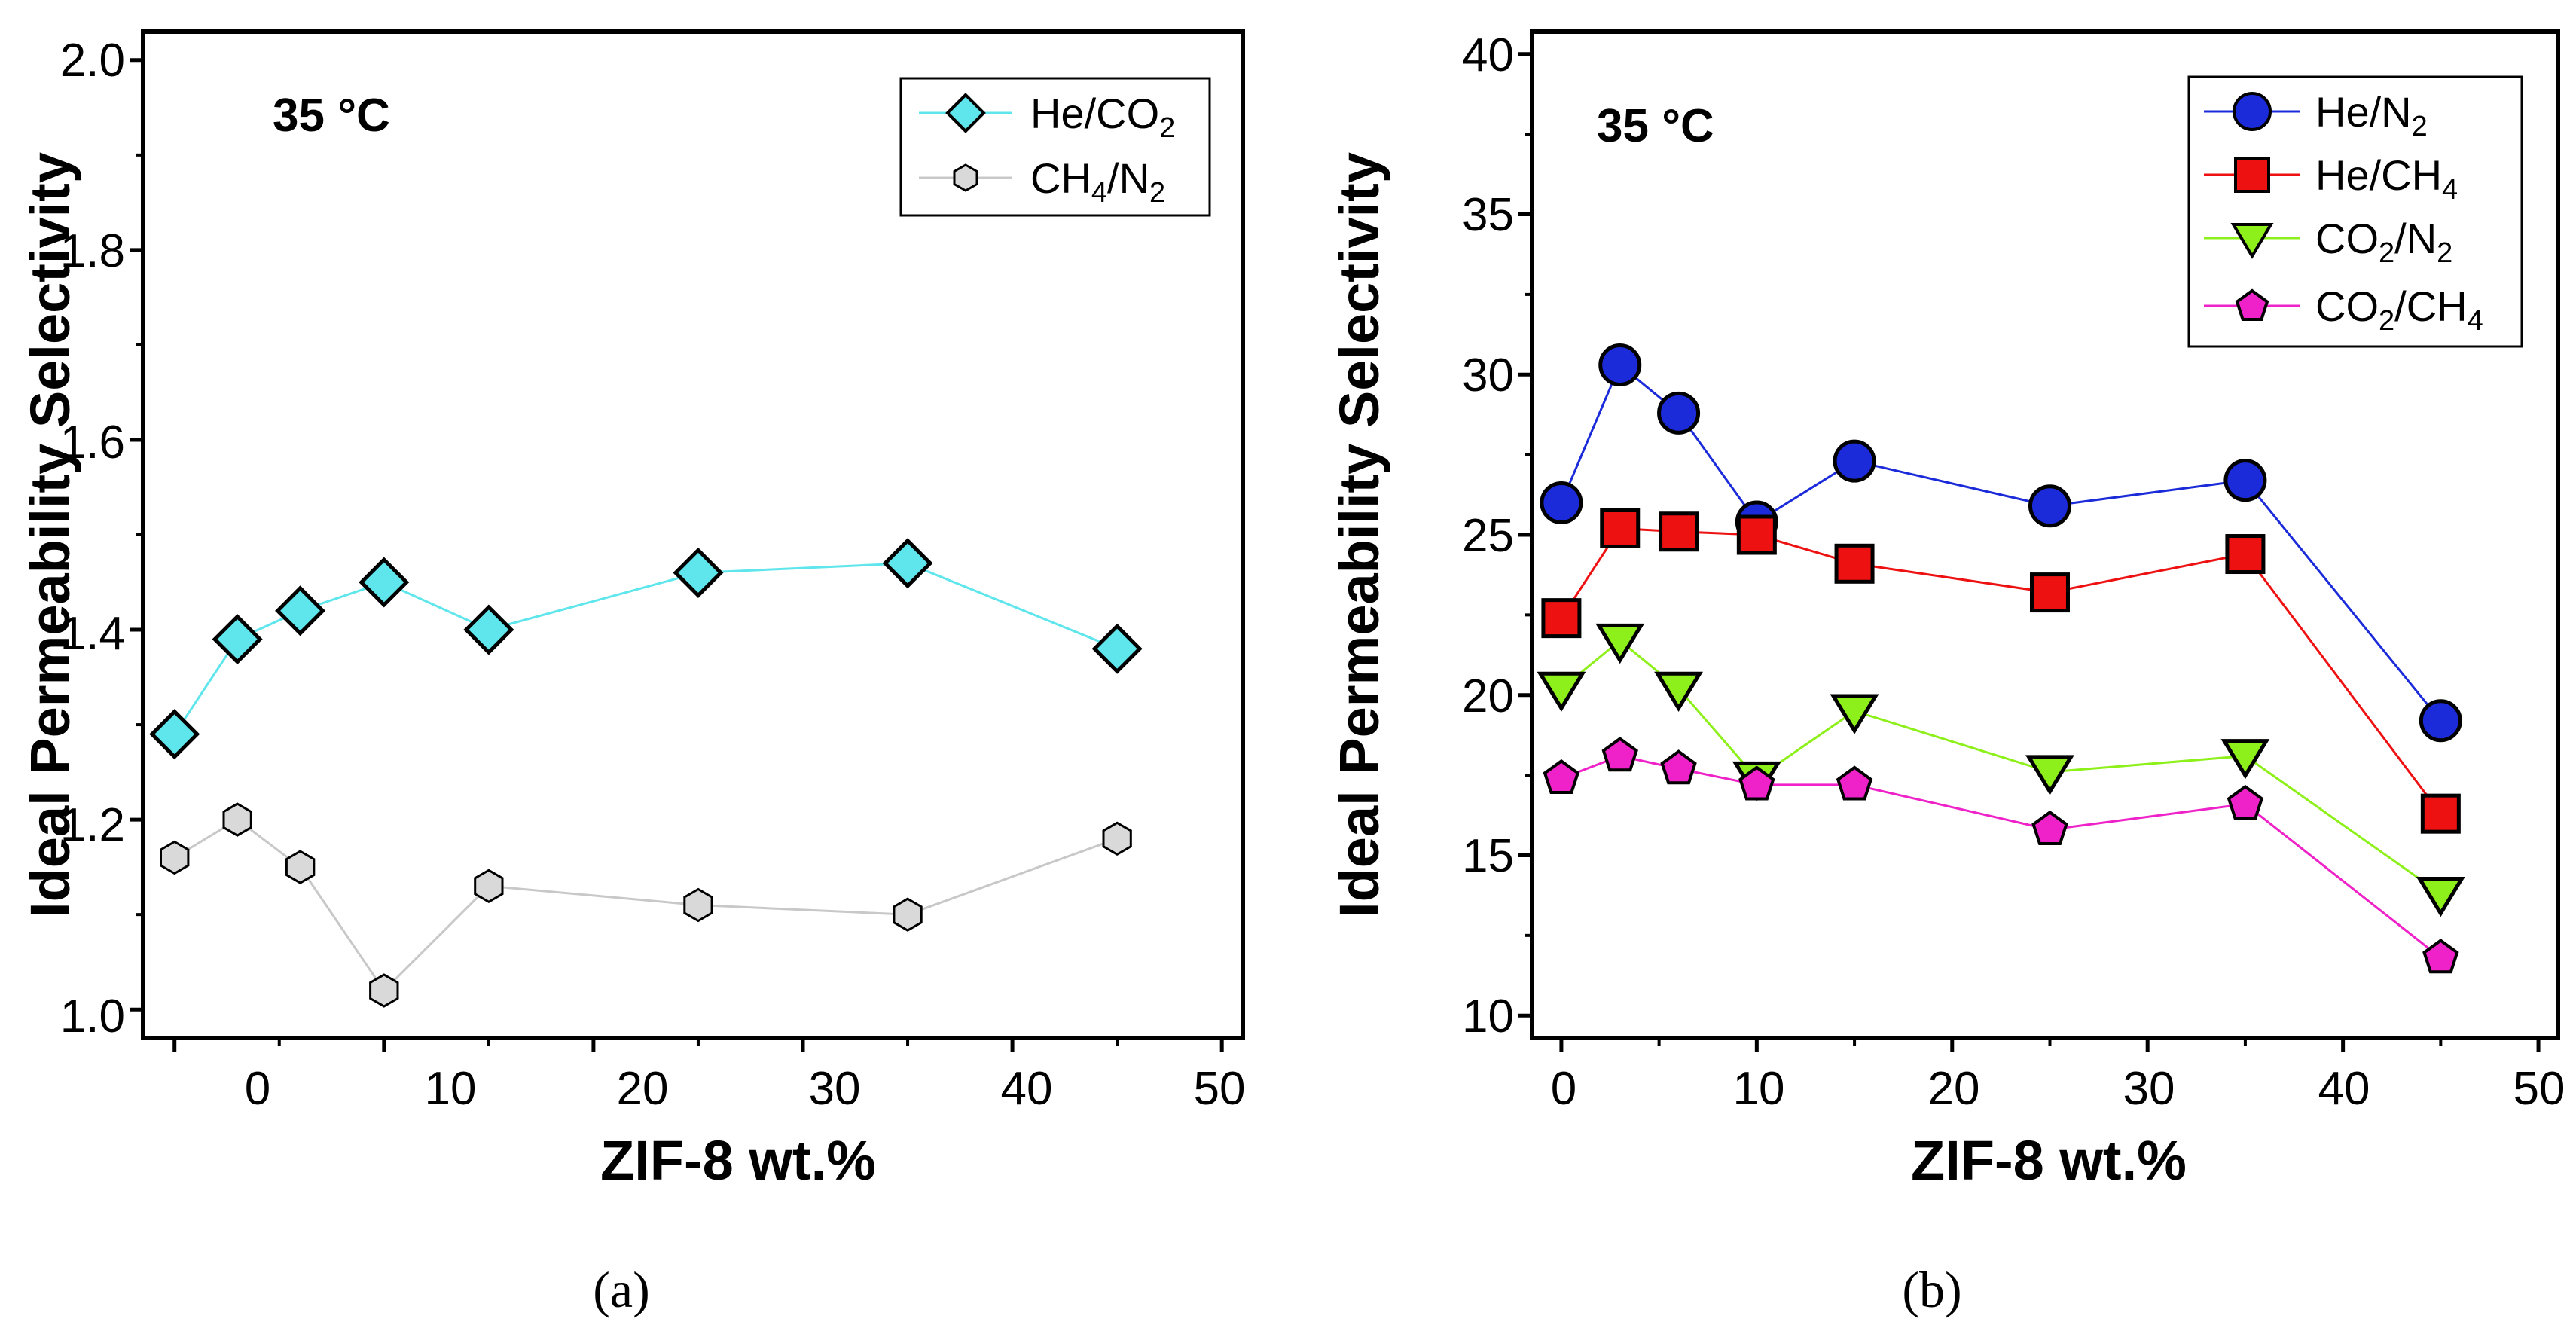 The height and width of the screenshot is (1331, 2576). What do you see at coordinates (646, 648) in the screenshot?
I see `series-line-he-co2` at bounding box center [646, 648].